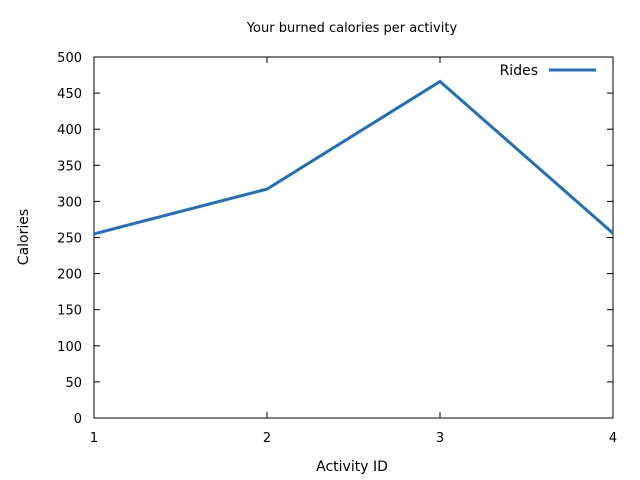 The height and width of the screenshot is (480, 640). I want to click on y-tick-label: 250, so click(69, 239).